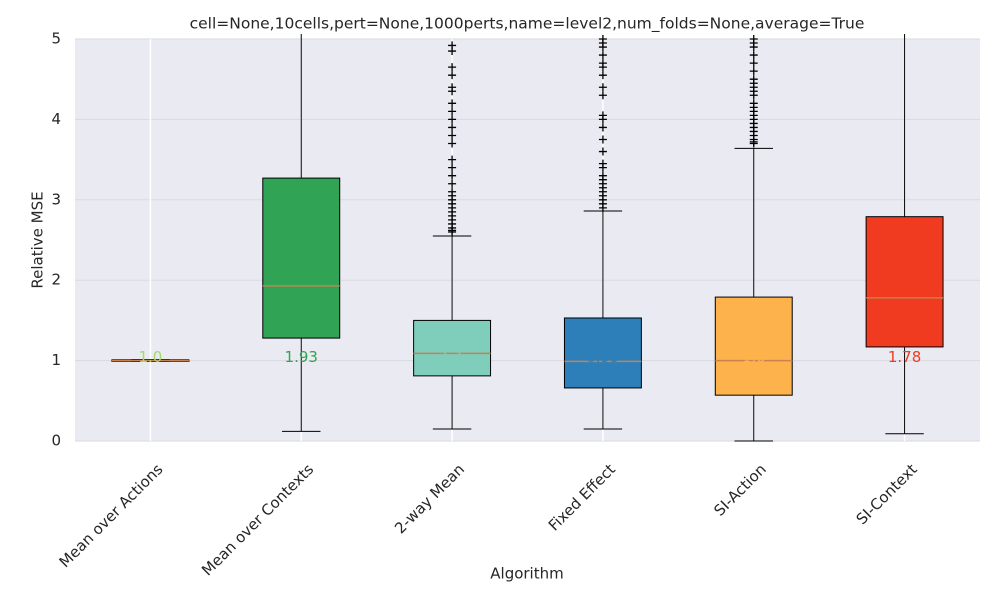 Image resolution: width=1000 pixels, height=600 pixels. I want to click on x-tick-label: SI-Context, so click(887, 494).